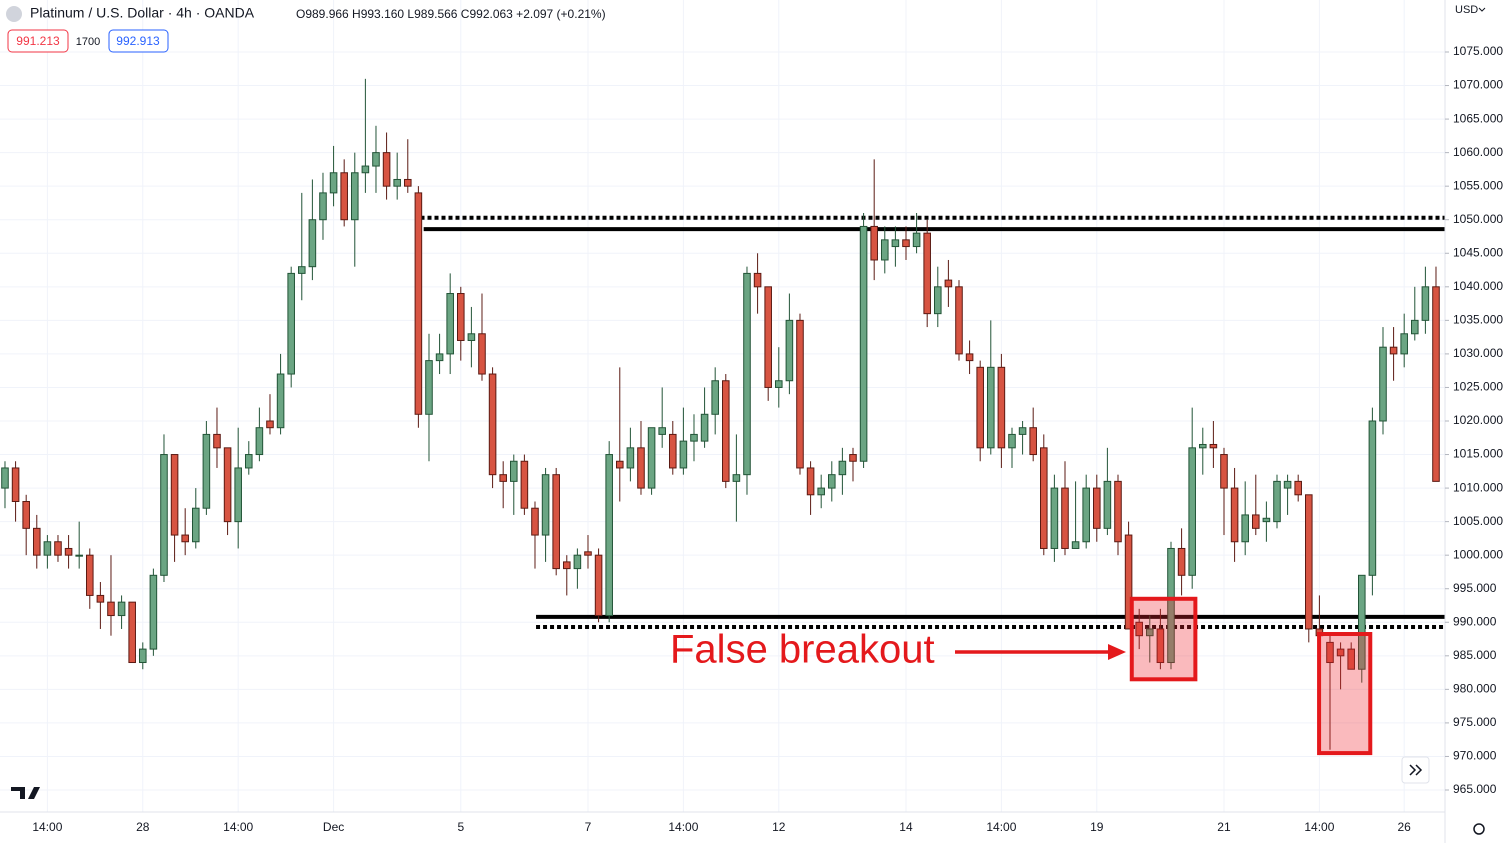  What do you see at coordinates (1405, 827) in the screenshot?
I see `x-tick-label: 26` at bounding box center [1405, 827].